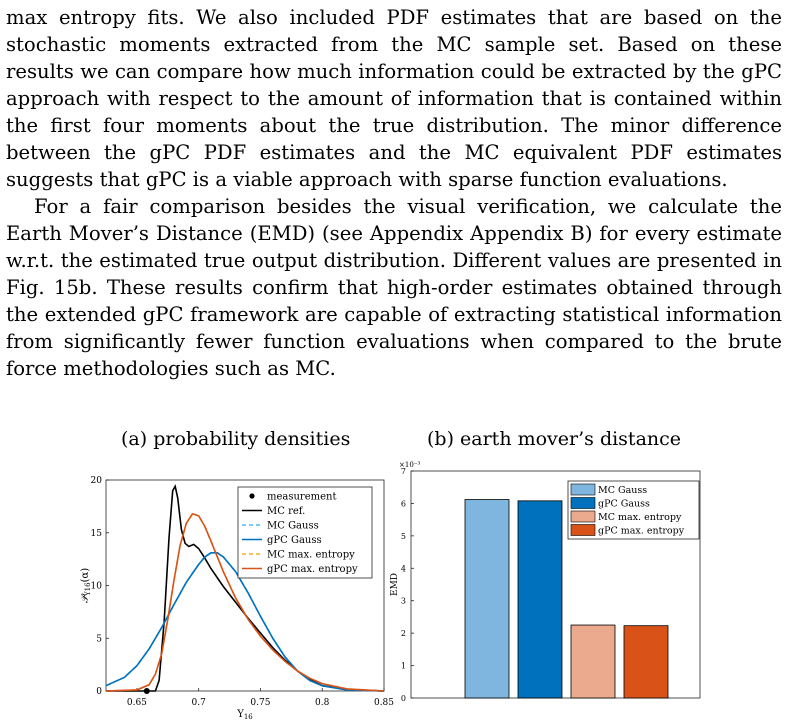 The width and height of the screenshot is (788, 728). What do you see at coordinates (554, 439) in the screenshot?
I see `figure-b-title: (b) earth mover’s distance` at bounding box center [554, 439].